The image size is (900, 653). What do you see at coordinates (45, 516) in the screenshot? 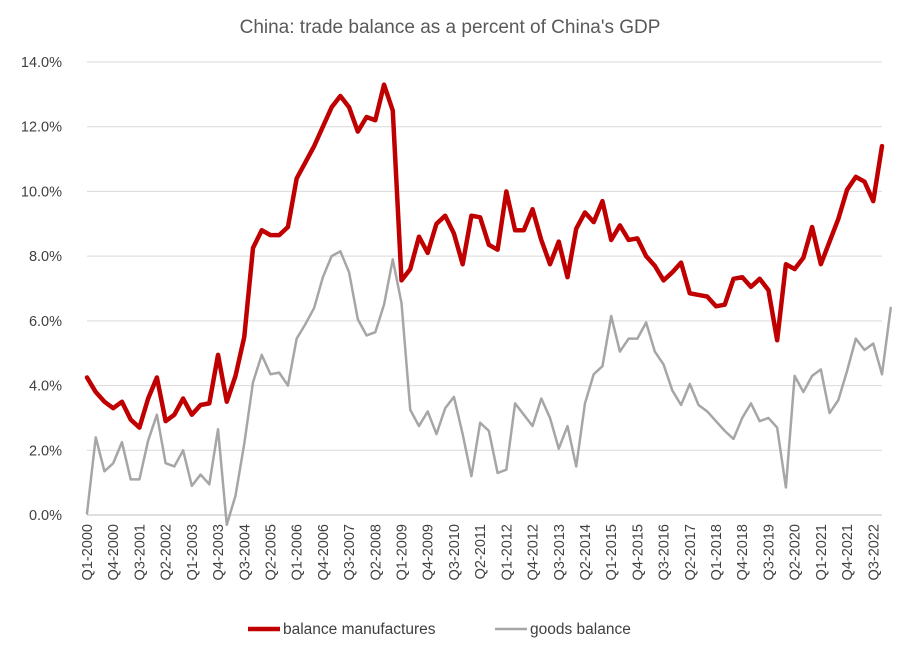
I see `y-tick-label: 0.0%` at bounding box center [45, 516].